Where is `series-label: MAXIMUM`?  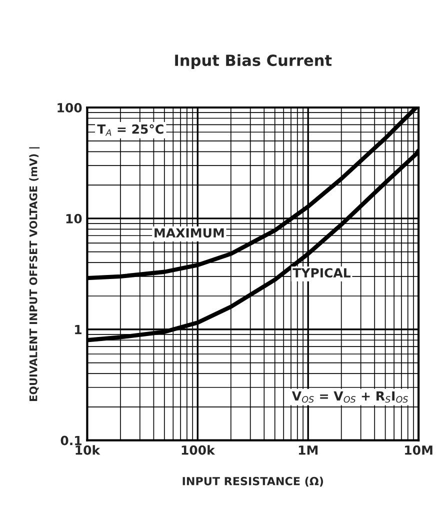 series-label: MAXIMUM is located at coordinates (189, 233).